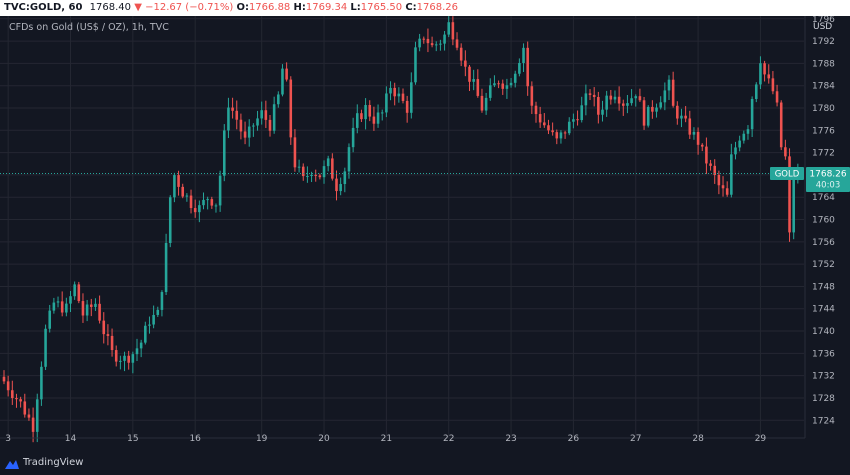 This screenshot has width=850, height=475. Describe the element at coordinates (411, 7) in the screenshot. I see `close-label: C:` at that location.